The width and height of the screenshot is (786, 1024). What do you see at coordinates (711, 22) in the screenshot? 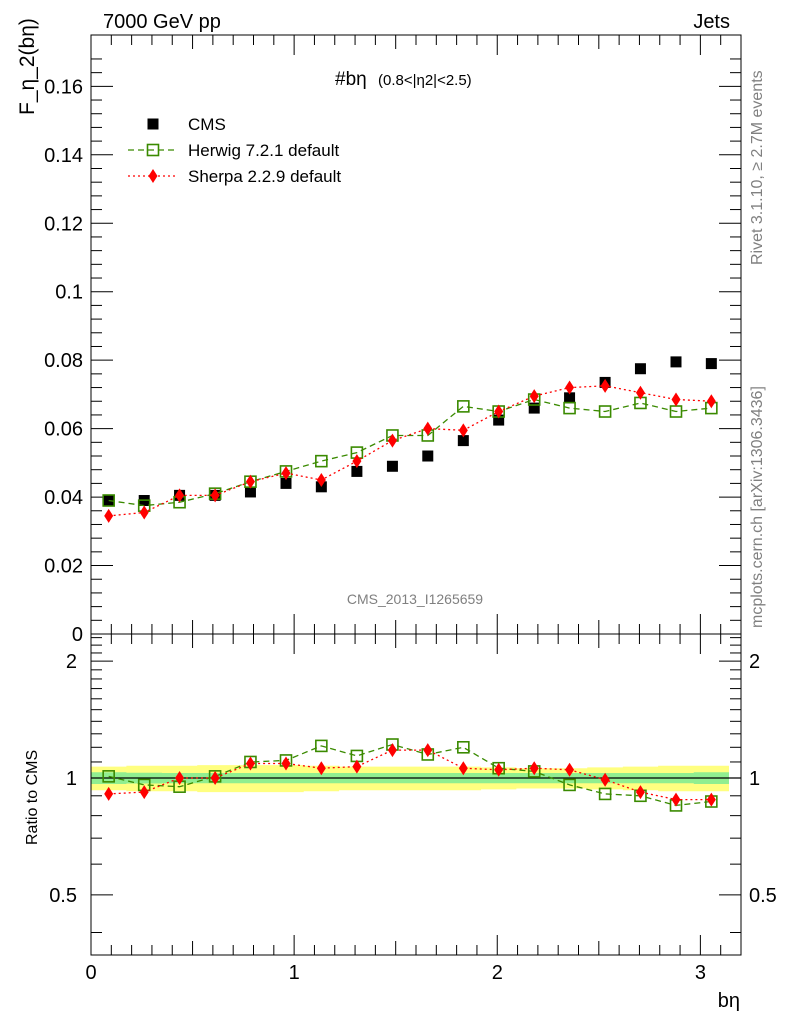
I see `category-label: Jets` at bounding box center [711, 22].